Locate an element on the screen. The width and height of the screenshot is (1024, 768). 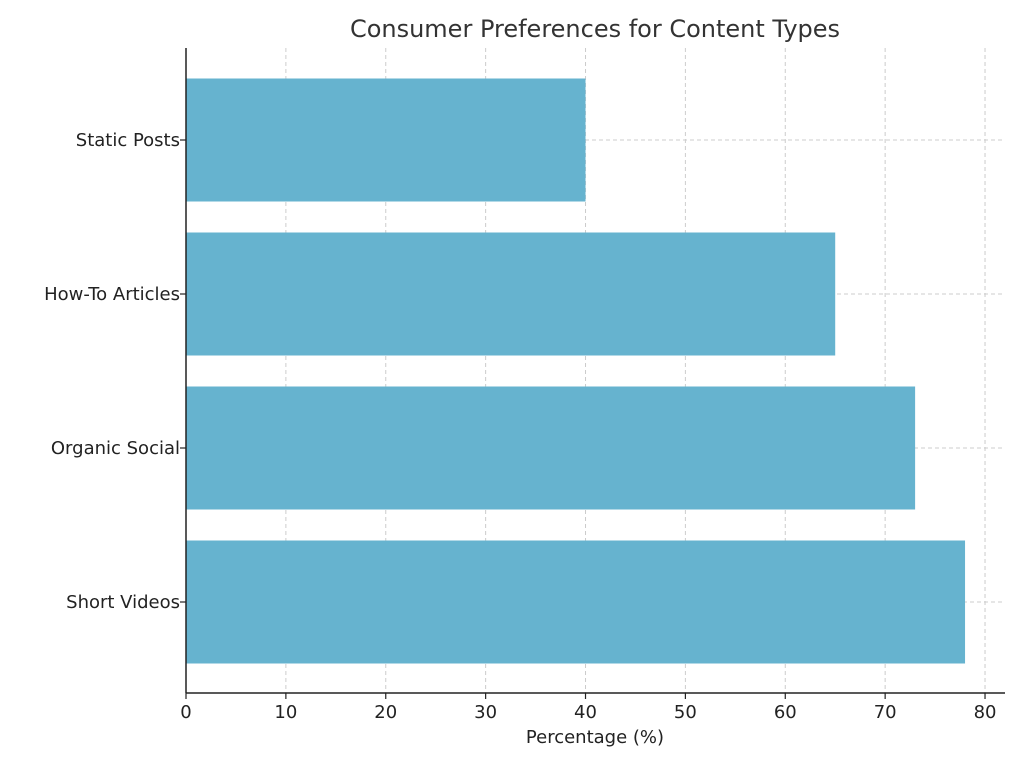
bar-organic-social is located at coordinates (551, 448).